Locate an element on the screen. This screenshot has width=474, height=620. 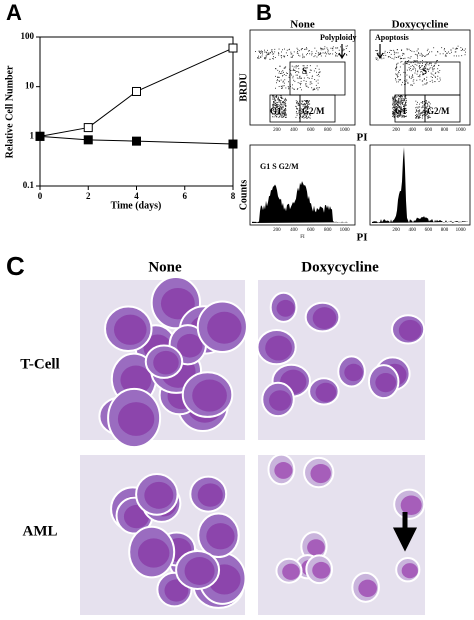
tick-label: 600 is located at coordinates (311, 130).